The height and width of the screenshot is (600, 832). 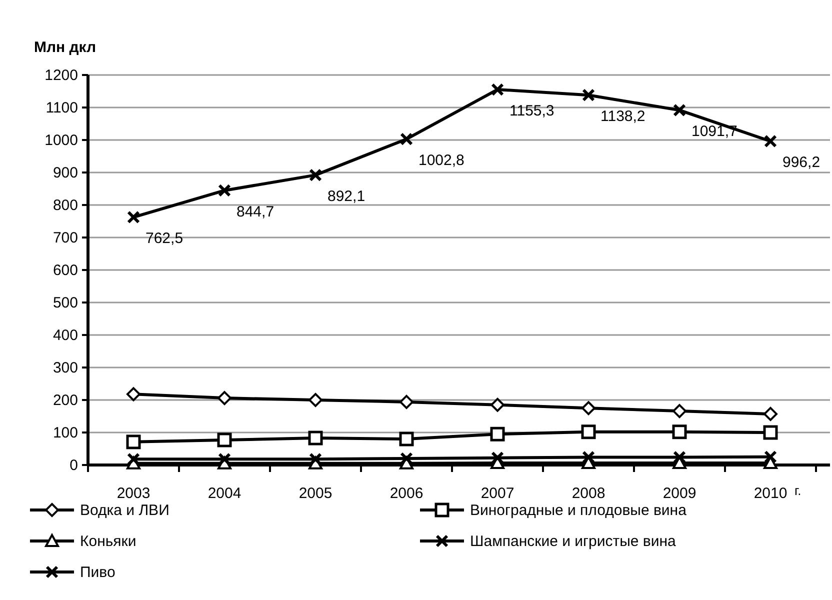 I want to click on y-tick-label: 900, so click(x=65, y=173).